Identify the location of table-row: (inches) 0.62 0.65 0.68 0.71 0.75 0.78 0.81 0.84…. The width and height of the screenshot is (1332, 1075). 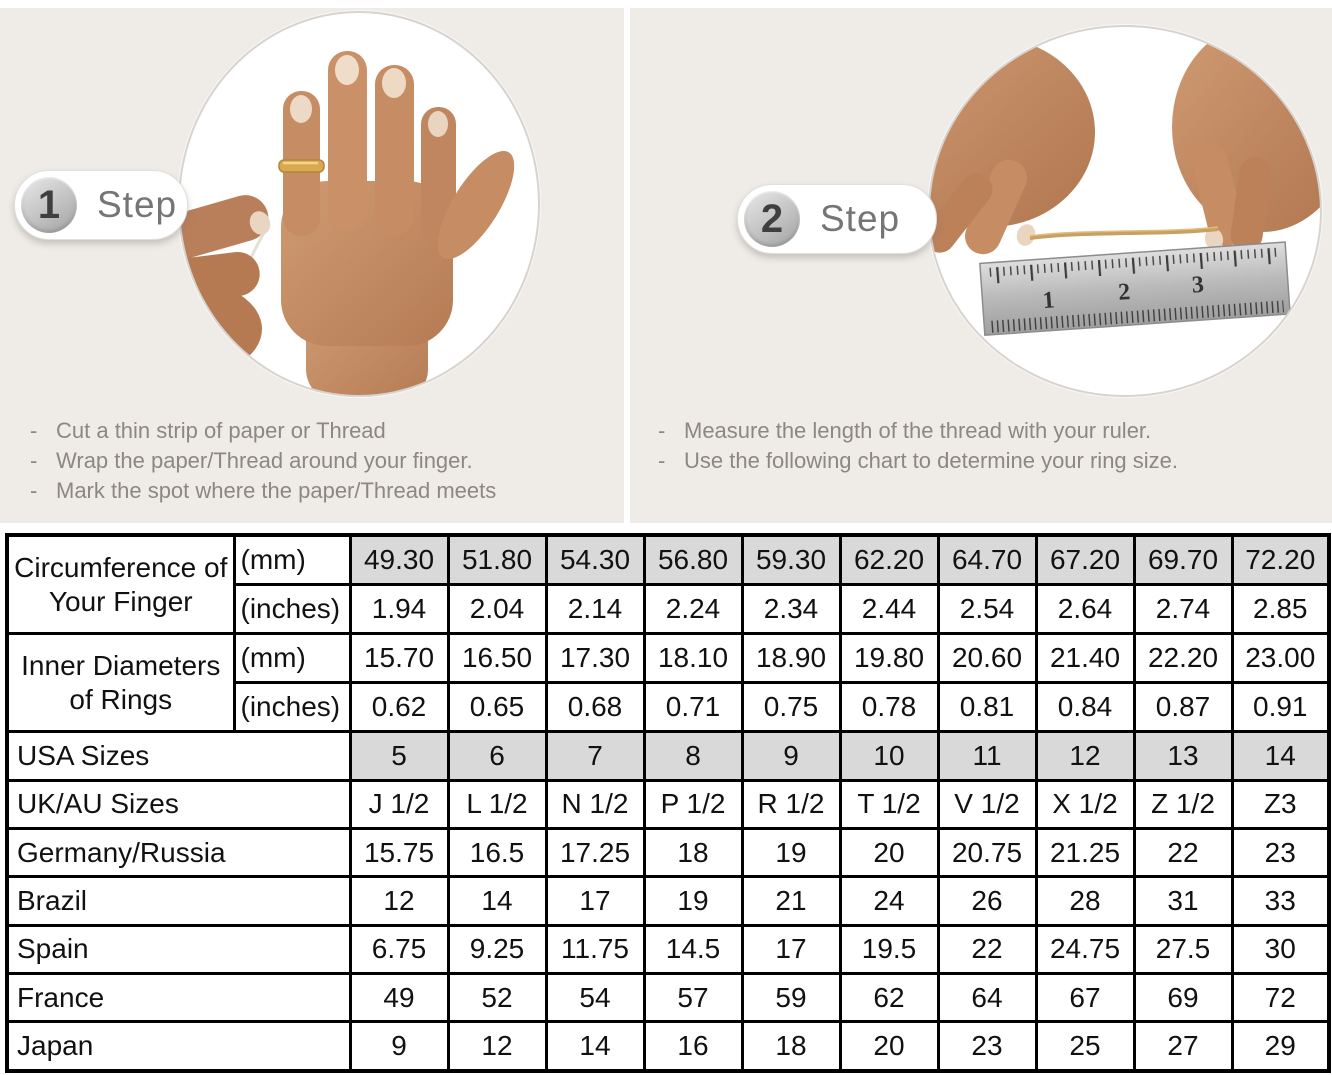
(669, 707).